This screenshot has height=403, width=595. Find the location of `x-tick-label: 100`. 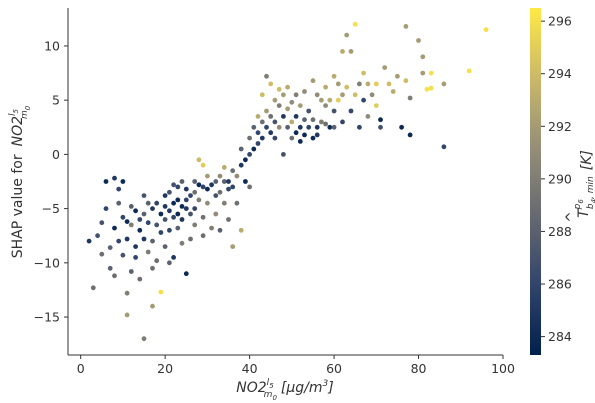

x-tick-label: 100 is located at coordinates (503, 368).